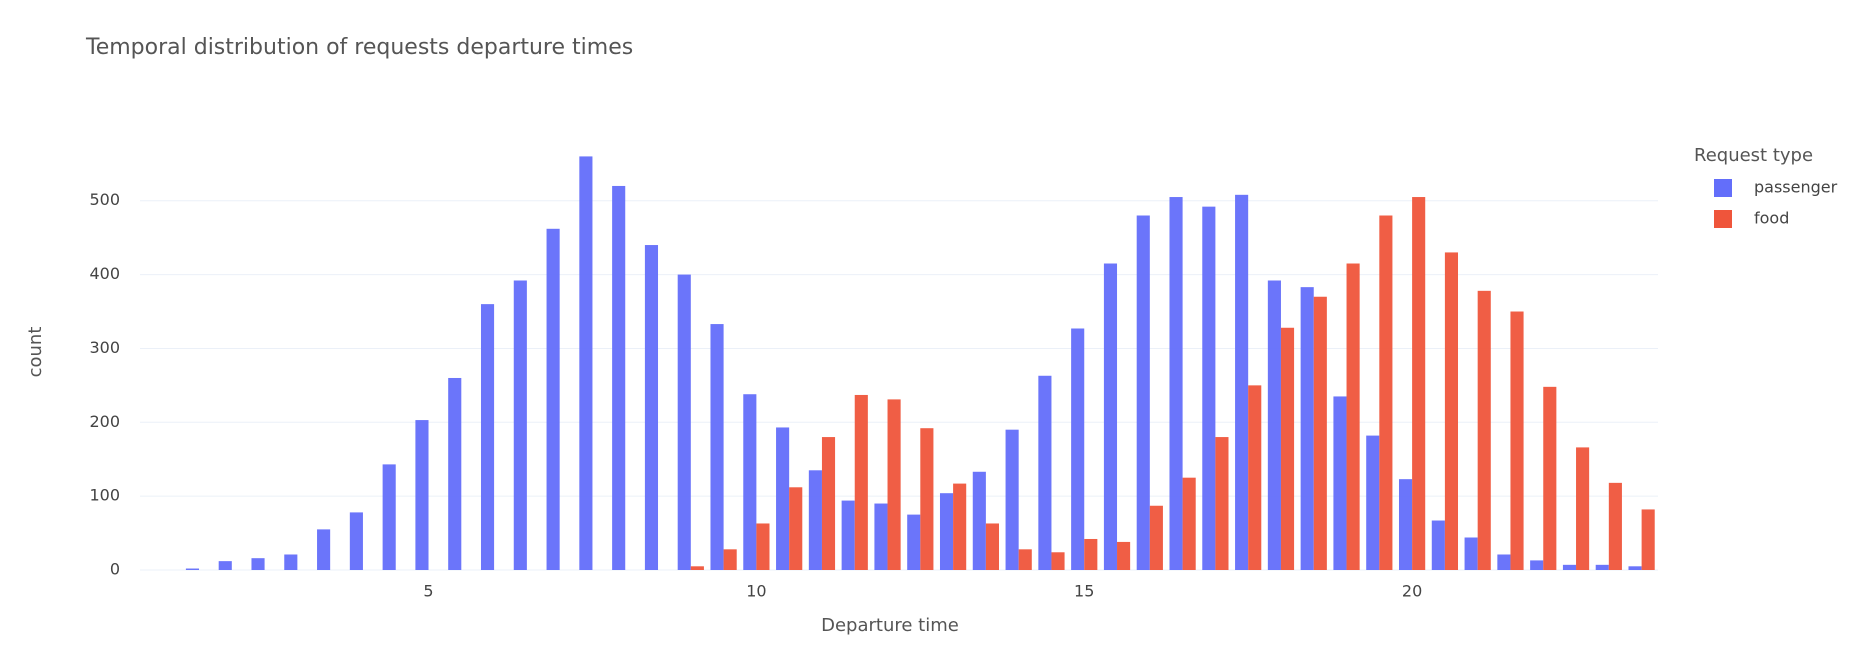 The image size is (1873, 653). What do you see at coordinates (1412, 591) in the screenshot?
I see `x-tick-label: 20` at bounding box center [1412, 591].